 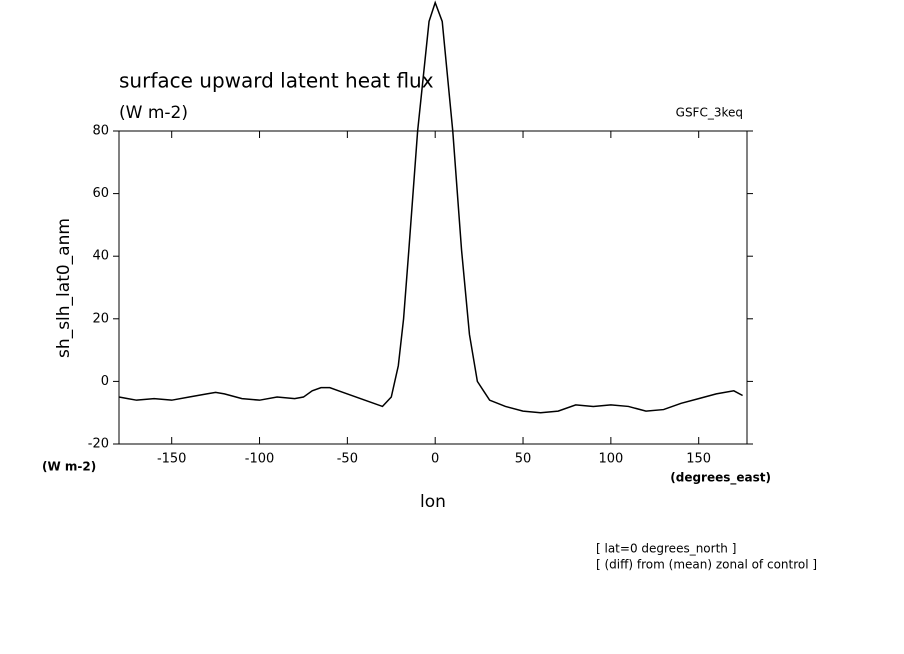 I want to click on y-tick-label: 80, so click(x=100, y=131).